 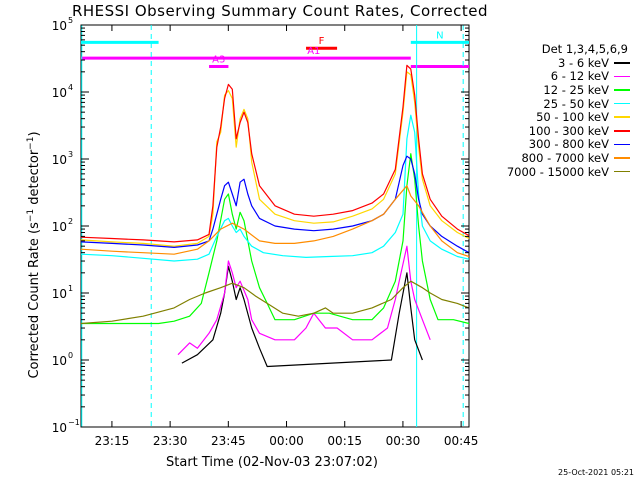 I want to click on footer-timestamp: 25-Oct-2021 05:21, so click(x=596, y=472).